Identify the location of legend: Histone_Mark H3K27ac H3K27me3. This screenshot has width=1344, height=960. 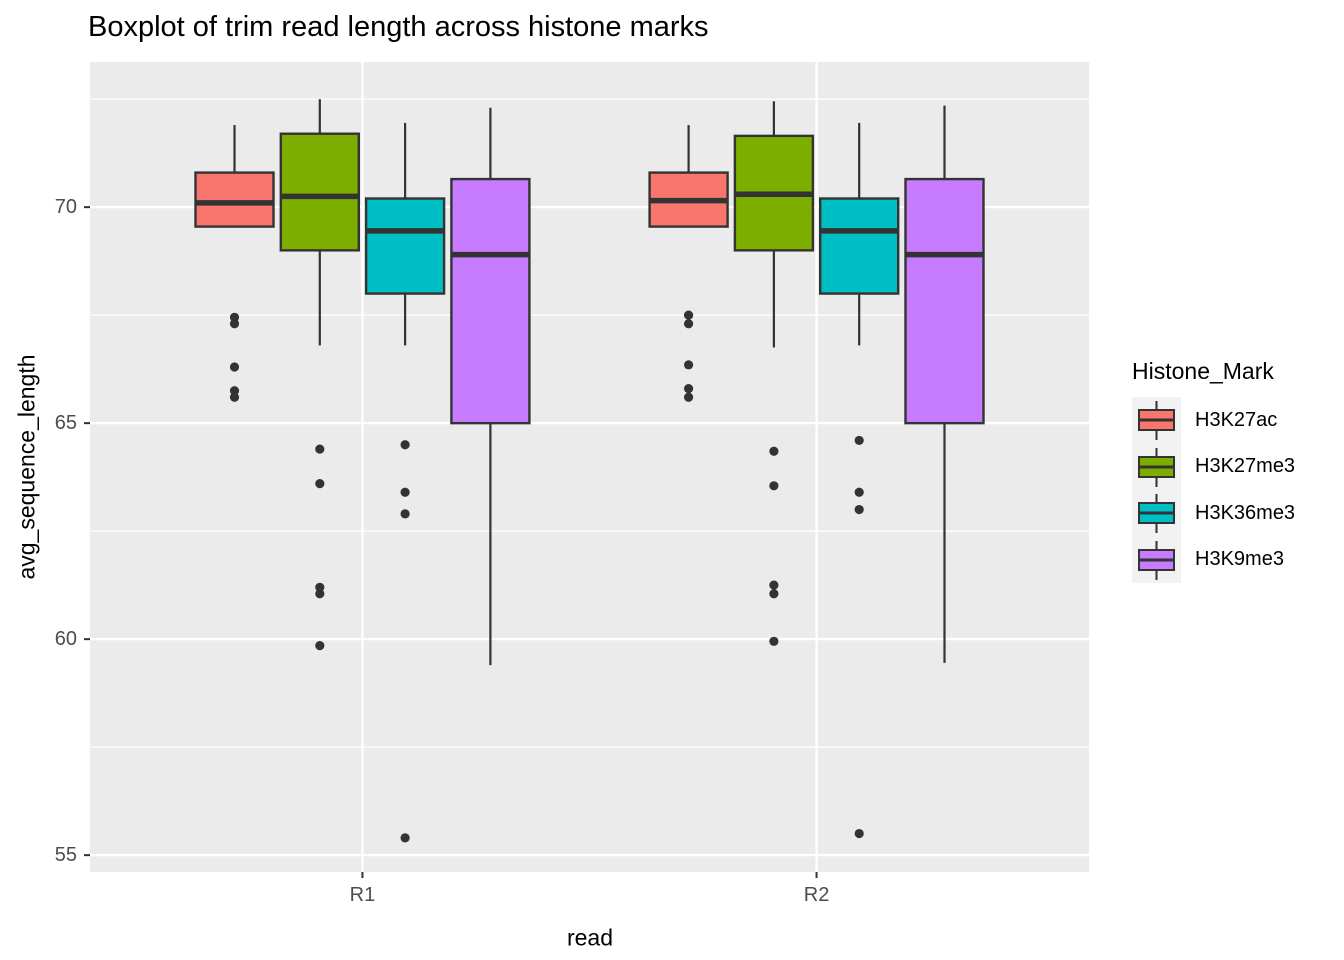
(1213, 470).